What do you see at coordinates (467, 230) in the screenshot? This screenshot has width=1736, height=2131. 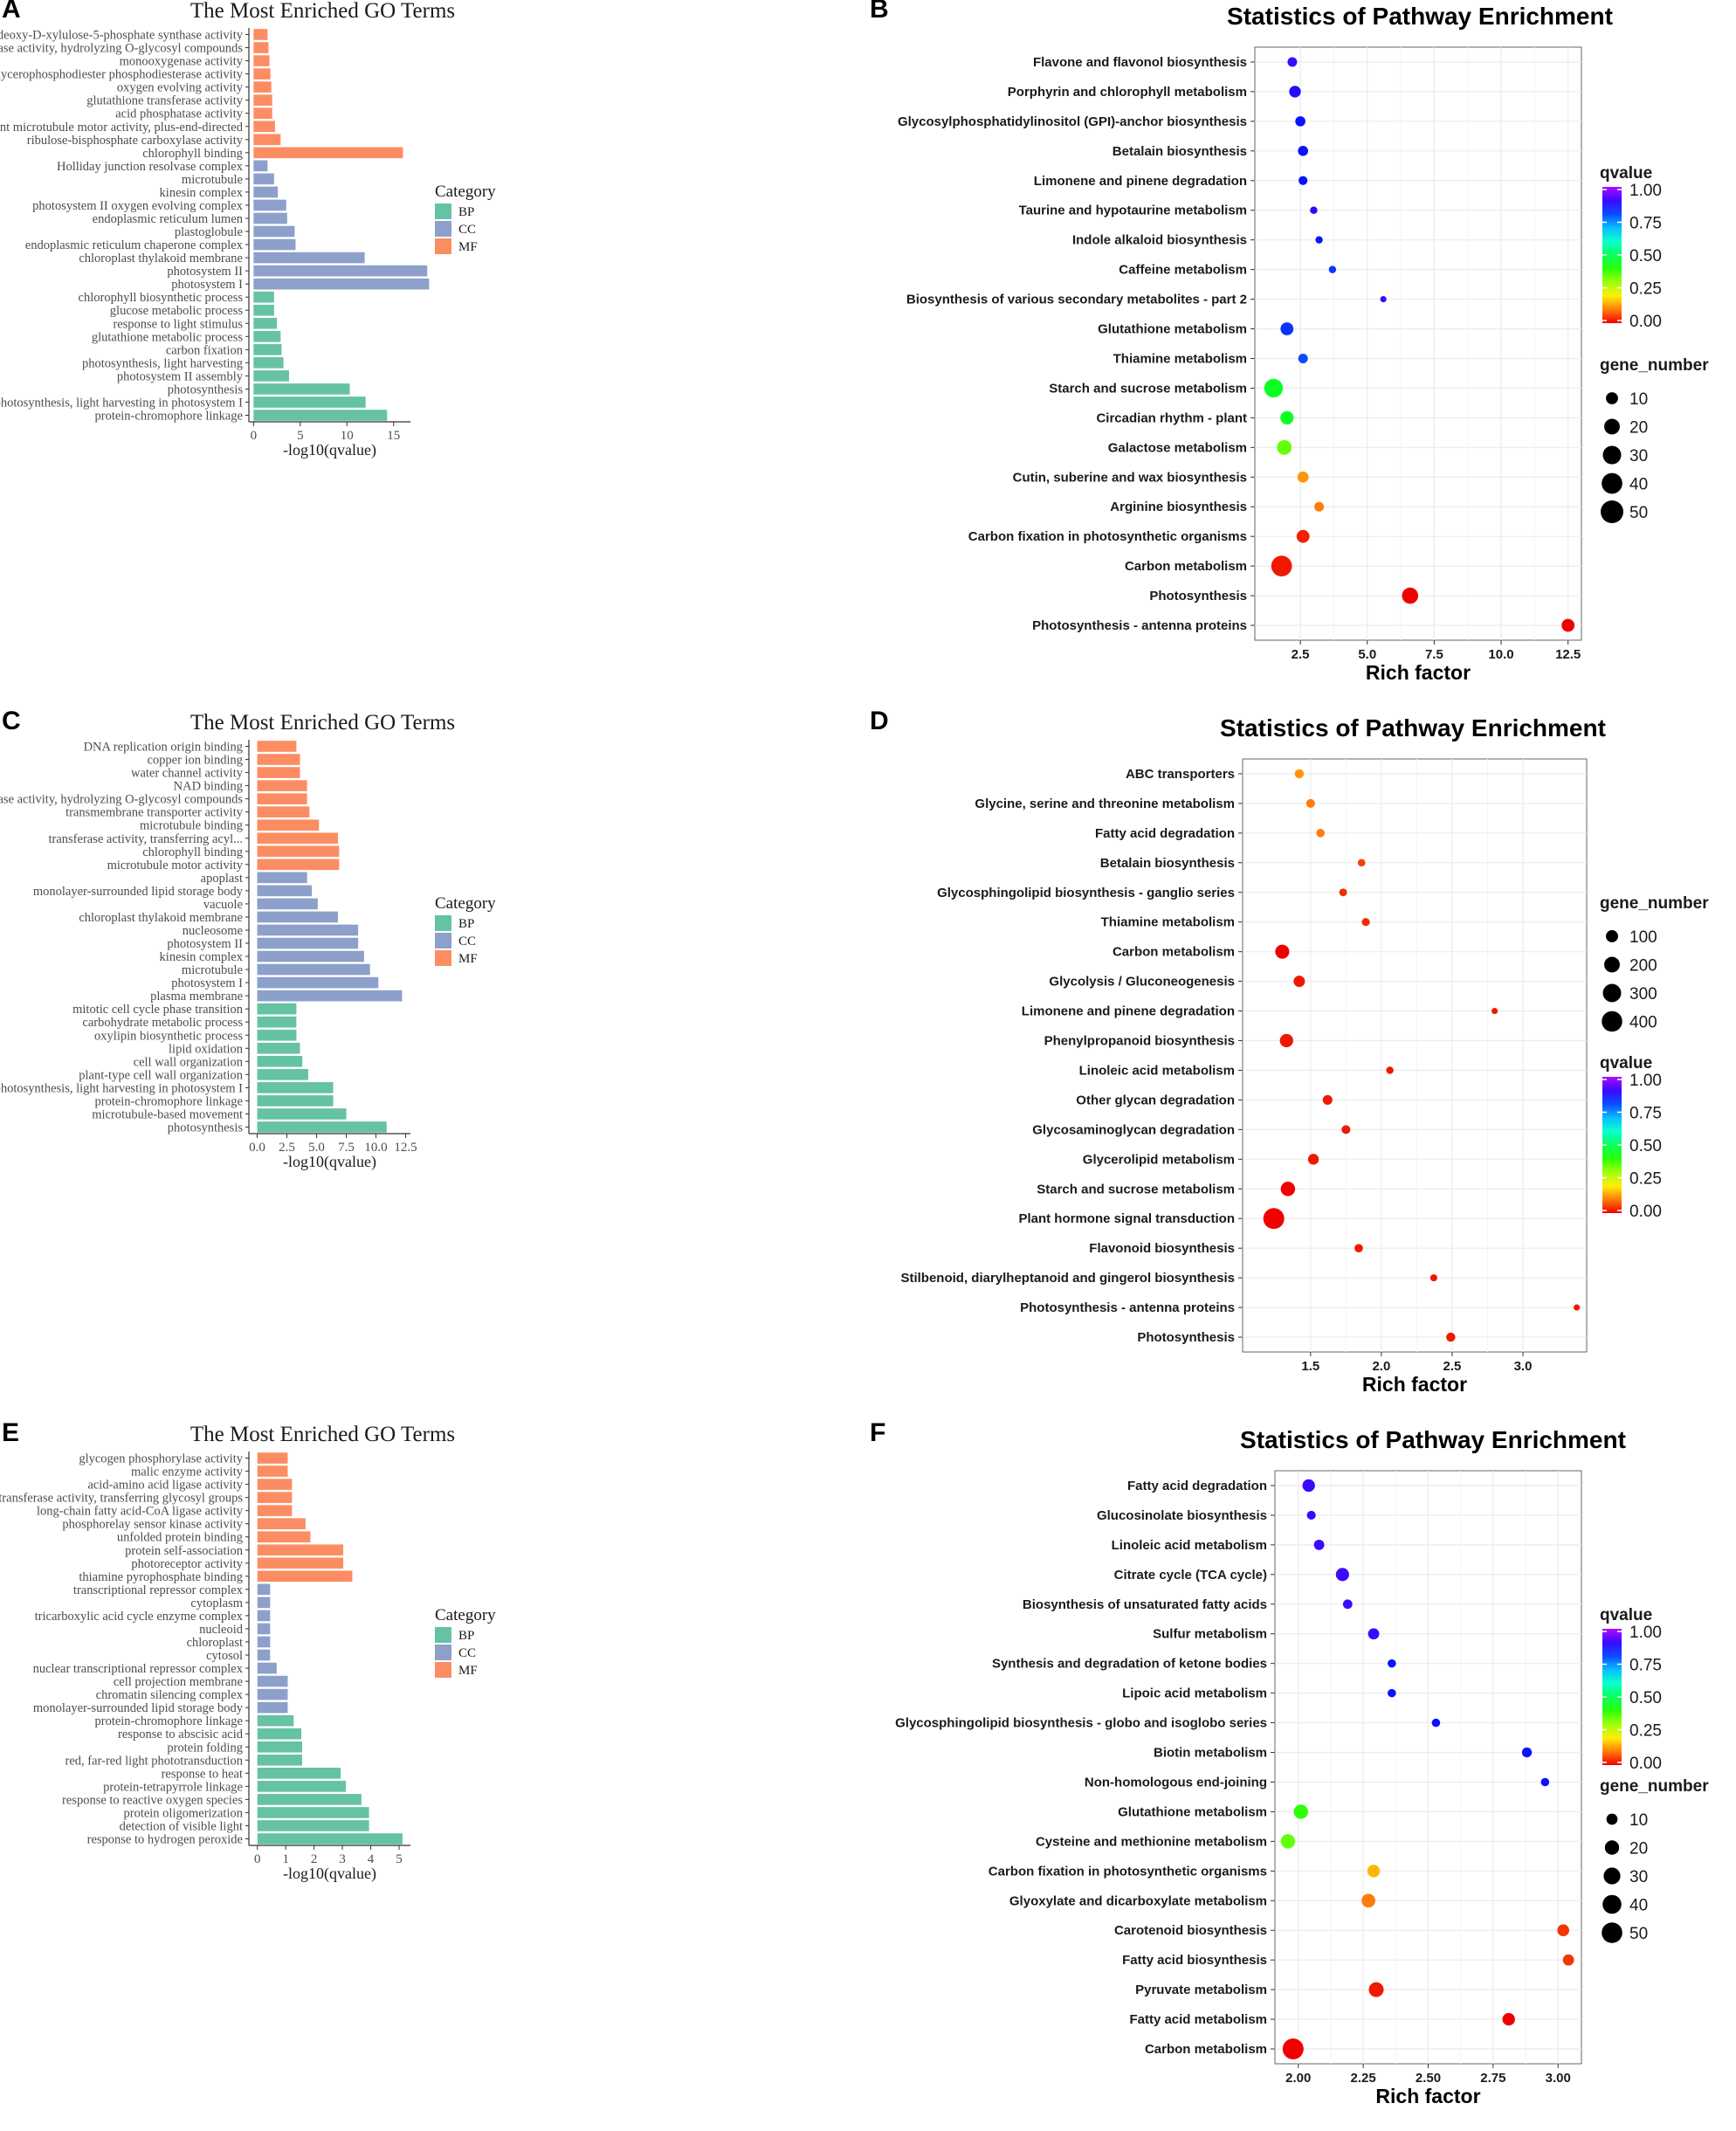 I see `legend-label: CC` at bounding box center [467, 230].